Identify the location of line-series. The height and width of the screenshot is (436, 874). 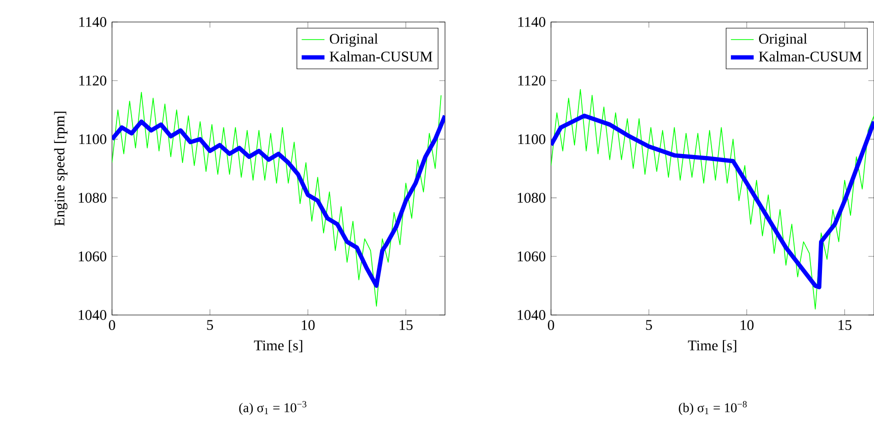
(712, 202).